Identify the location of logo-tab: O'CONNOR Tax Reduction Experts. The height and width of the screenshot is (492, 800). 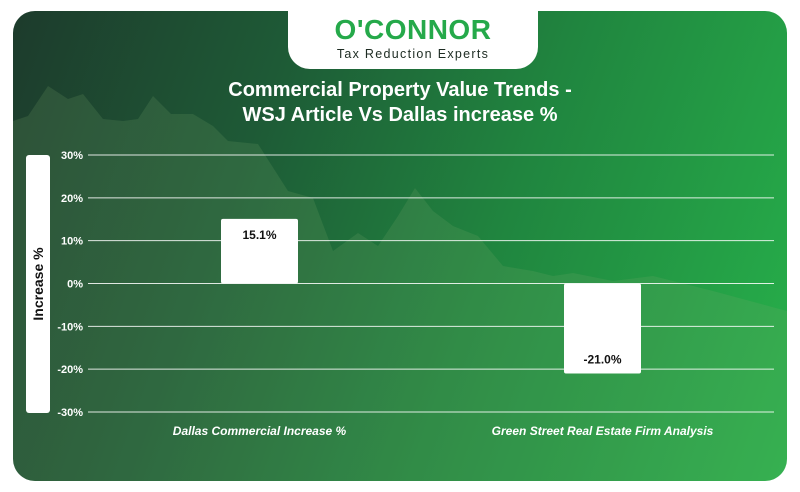
(413, 40).